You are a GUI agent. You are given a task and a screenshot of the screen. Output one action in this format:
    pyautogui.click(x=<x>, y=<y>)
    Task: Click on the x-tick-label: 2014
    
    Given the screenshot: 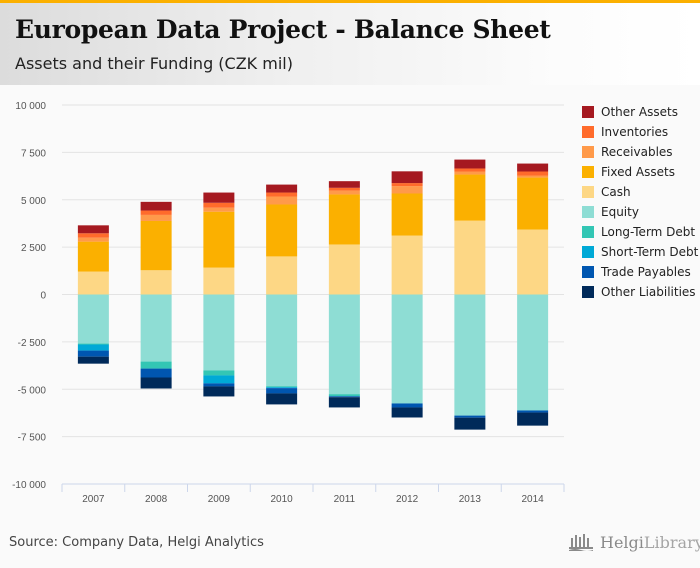 What is the action you would take?
    pyautogui.click(x=533, y=499)
    